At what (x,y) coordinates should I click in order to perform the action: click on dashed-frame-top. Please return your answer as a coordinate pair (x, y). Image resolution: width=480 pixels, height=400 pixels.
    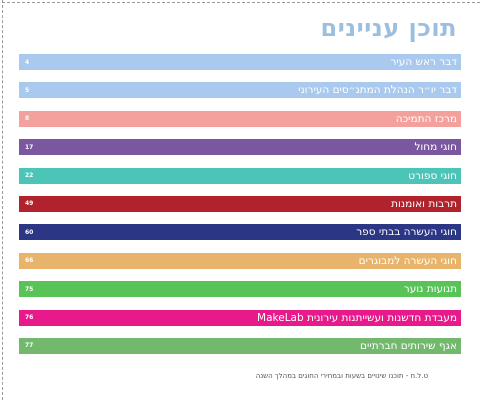
    Looking at the image, I should click on (241, 2).